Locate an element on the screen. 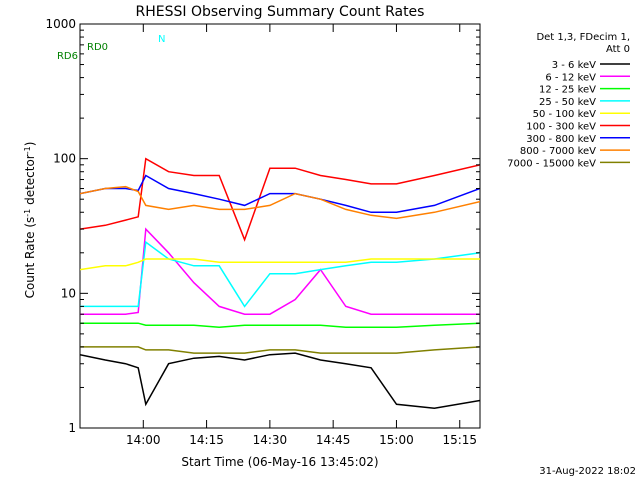  legend-label-0: 3 - 6 keV is located at coordinates (574, 65).